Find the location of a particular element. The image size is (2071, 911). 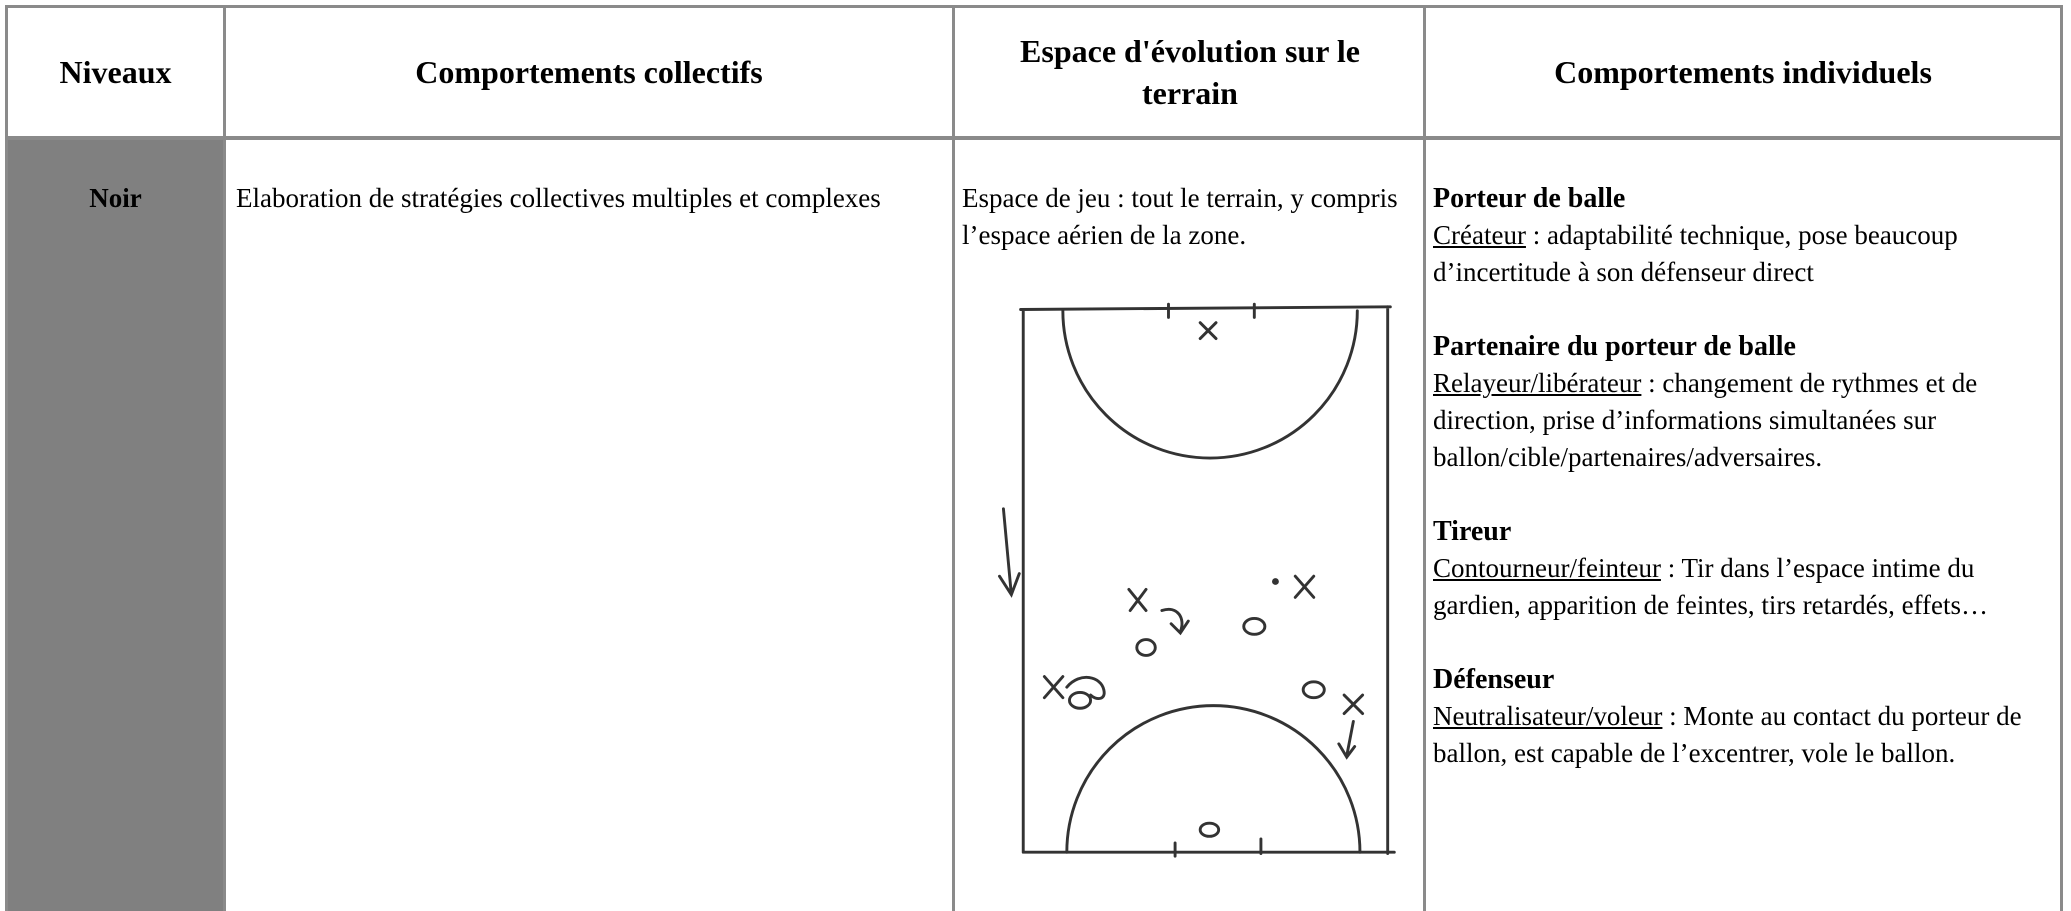

role-title: Tireur is located at coordinates (1472, 531).